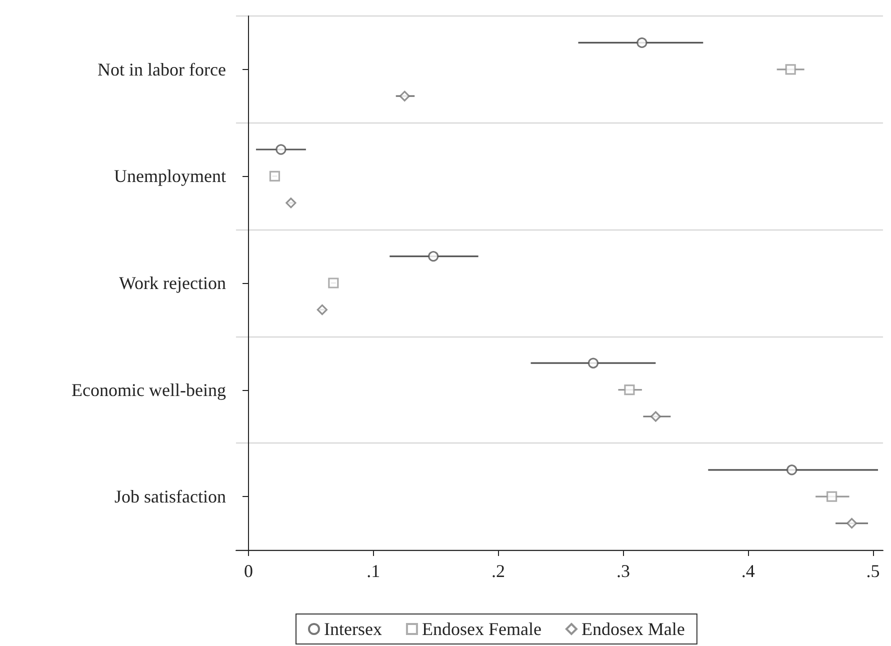 The image size is (891, 646). I want to click on y-tick-label: Unemployment, so click(170, 176).